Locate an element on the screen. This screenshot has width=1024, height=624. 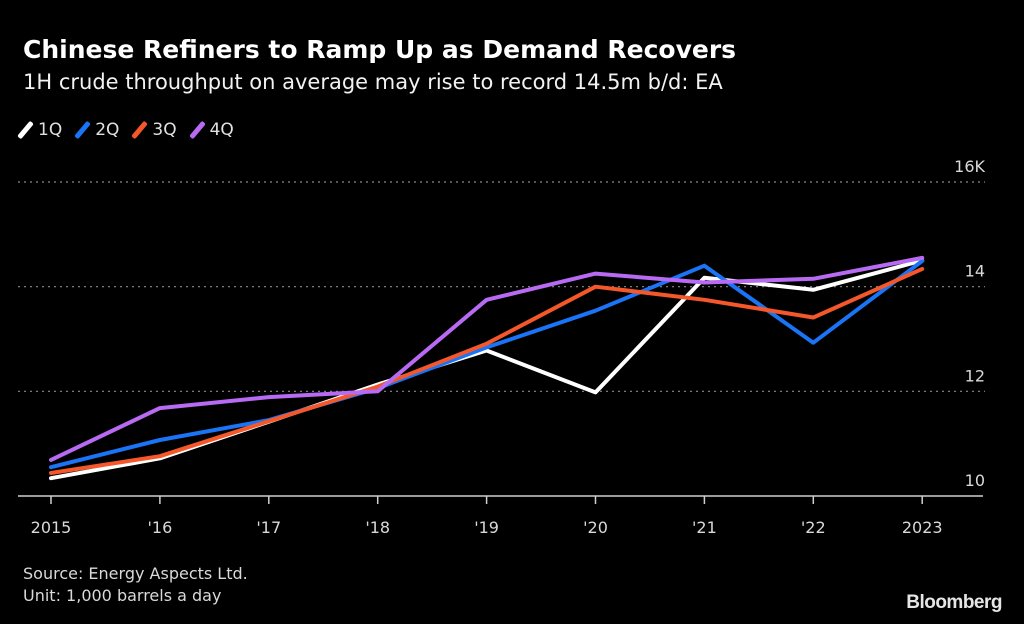
legend-item-3q: 3Q is located at coordinates (154, 130).